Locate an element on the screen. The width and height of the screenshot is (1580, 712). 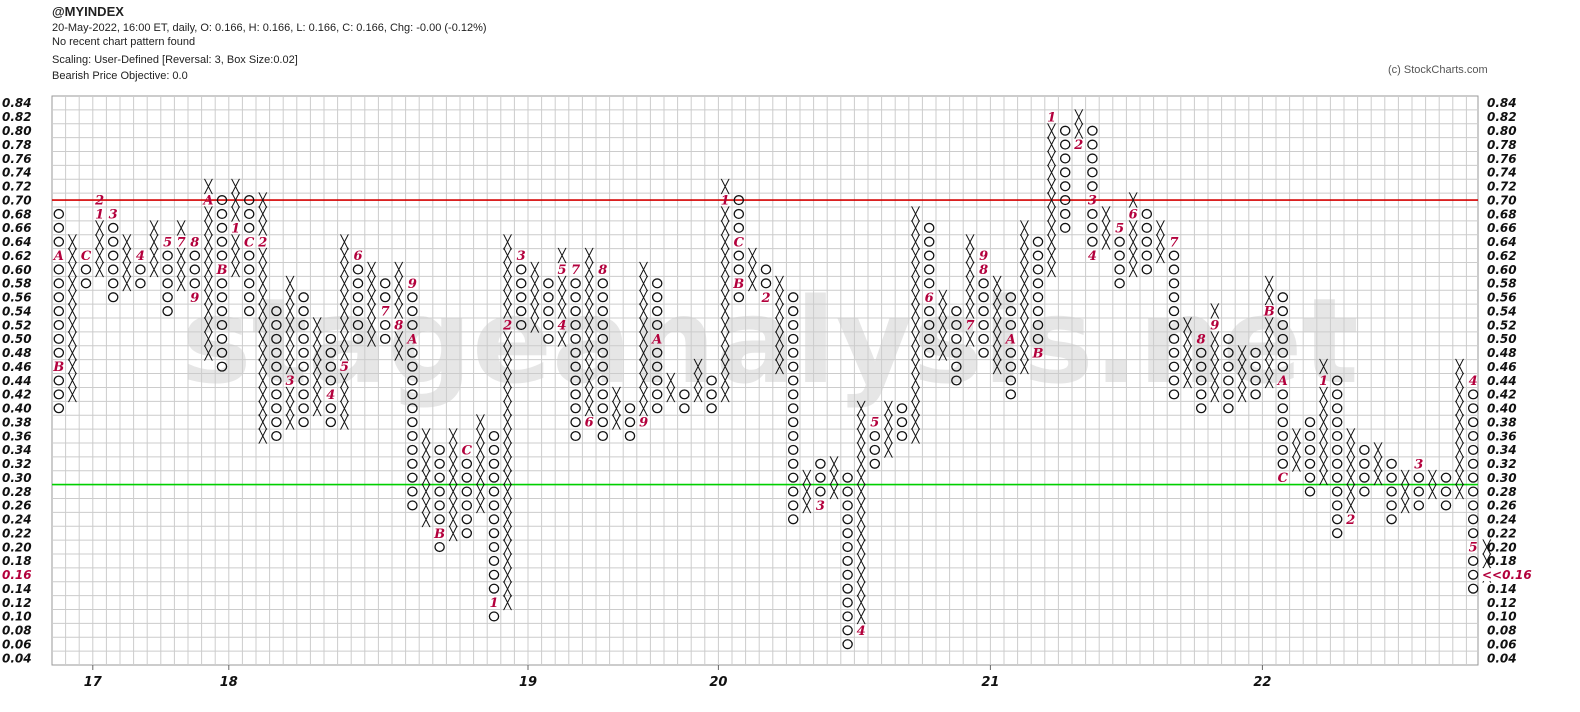
month-marker: 5 is located at coordinates (1119, 228).